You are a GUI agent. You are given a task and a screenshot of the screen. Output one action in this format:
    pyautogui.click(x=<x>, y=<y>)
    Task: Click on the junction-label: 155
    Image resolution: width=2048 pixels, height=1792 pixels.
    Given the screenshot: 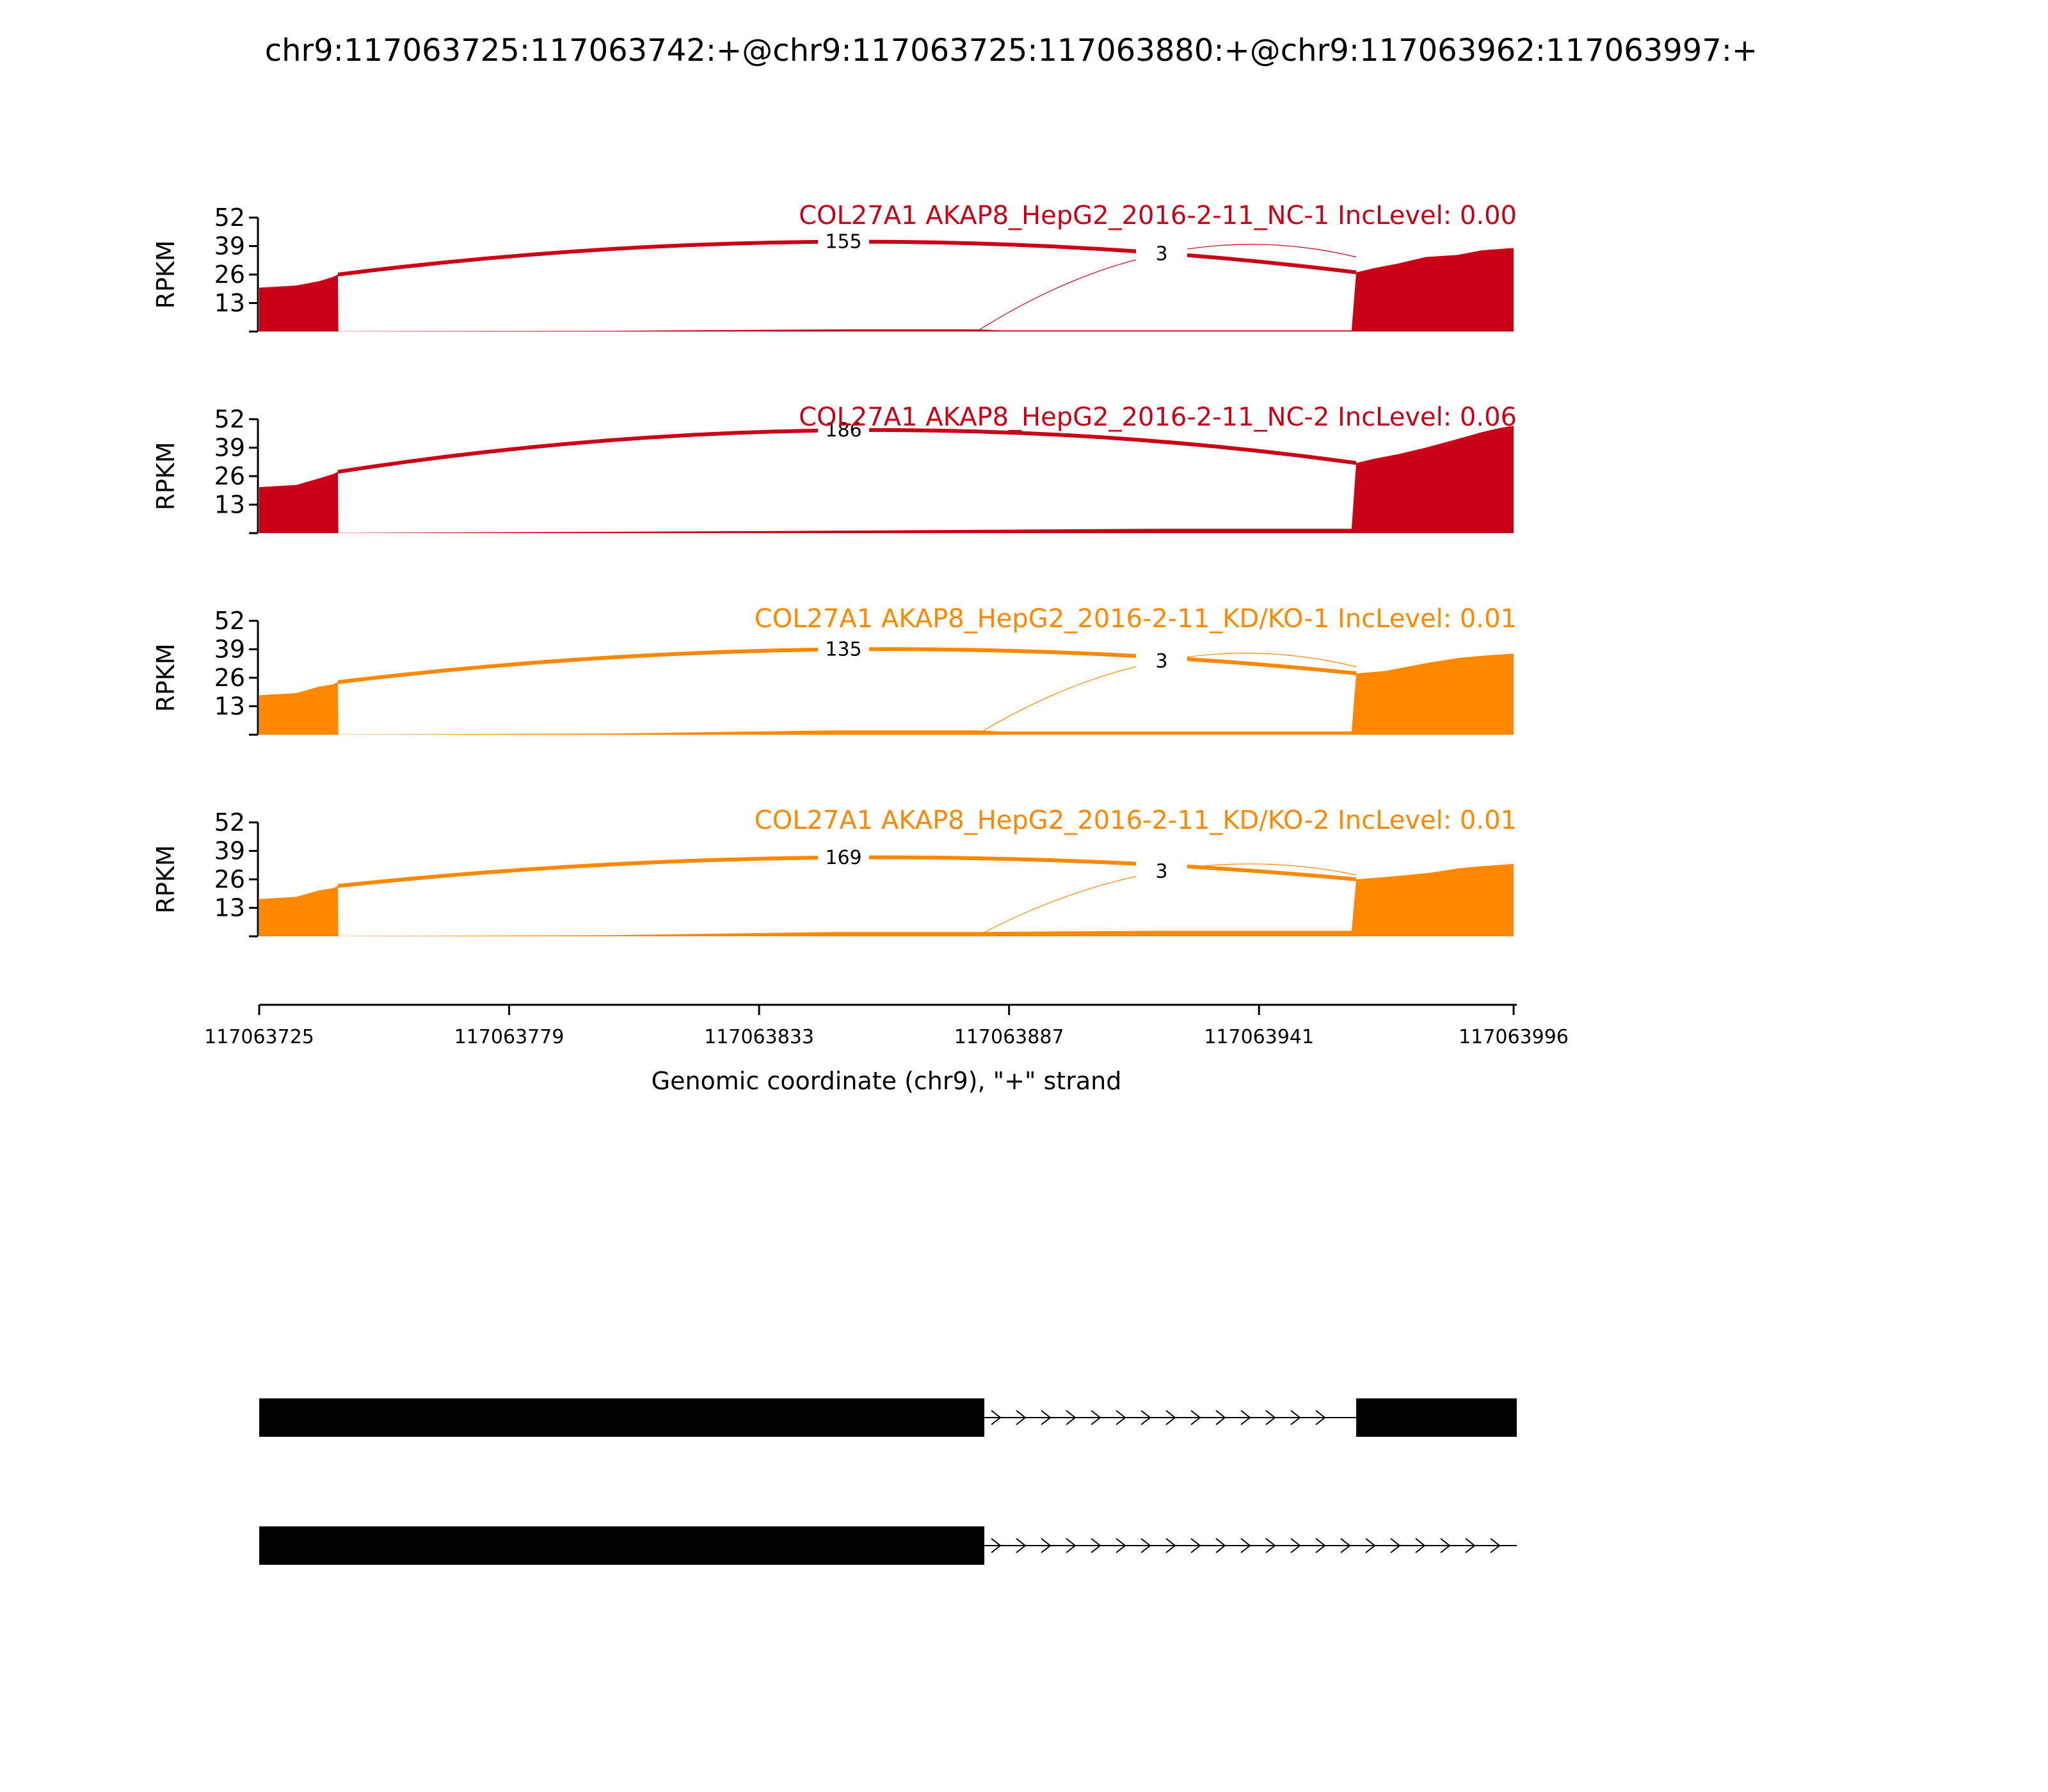 What is the action you would take?
    pyautogui.click(x=843, y=242)
    